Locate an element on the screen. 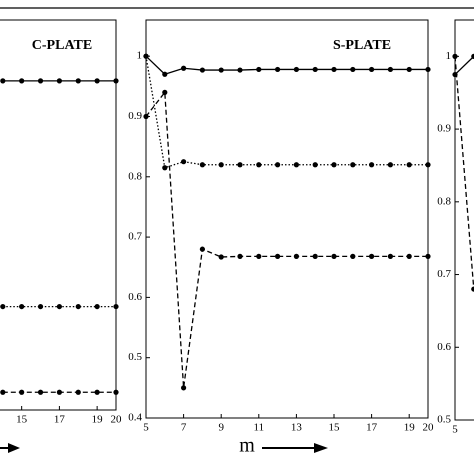  panel-title: C-PLATE is located at coordinates (62, 45).